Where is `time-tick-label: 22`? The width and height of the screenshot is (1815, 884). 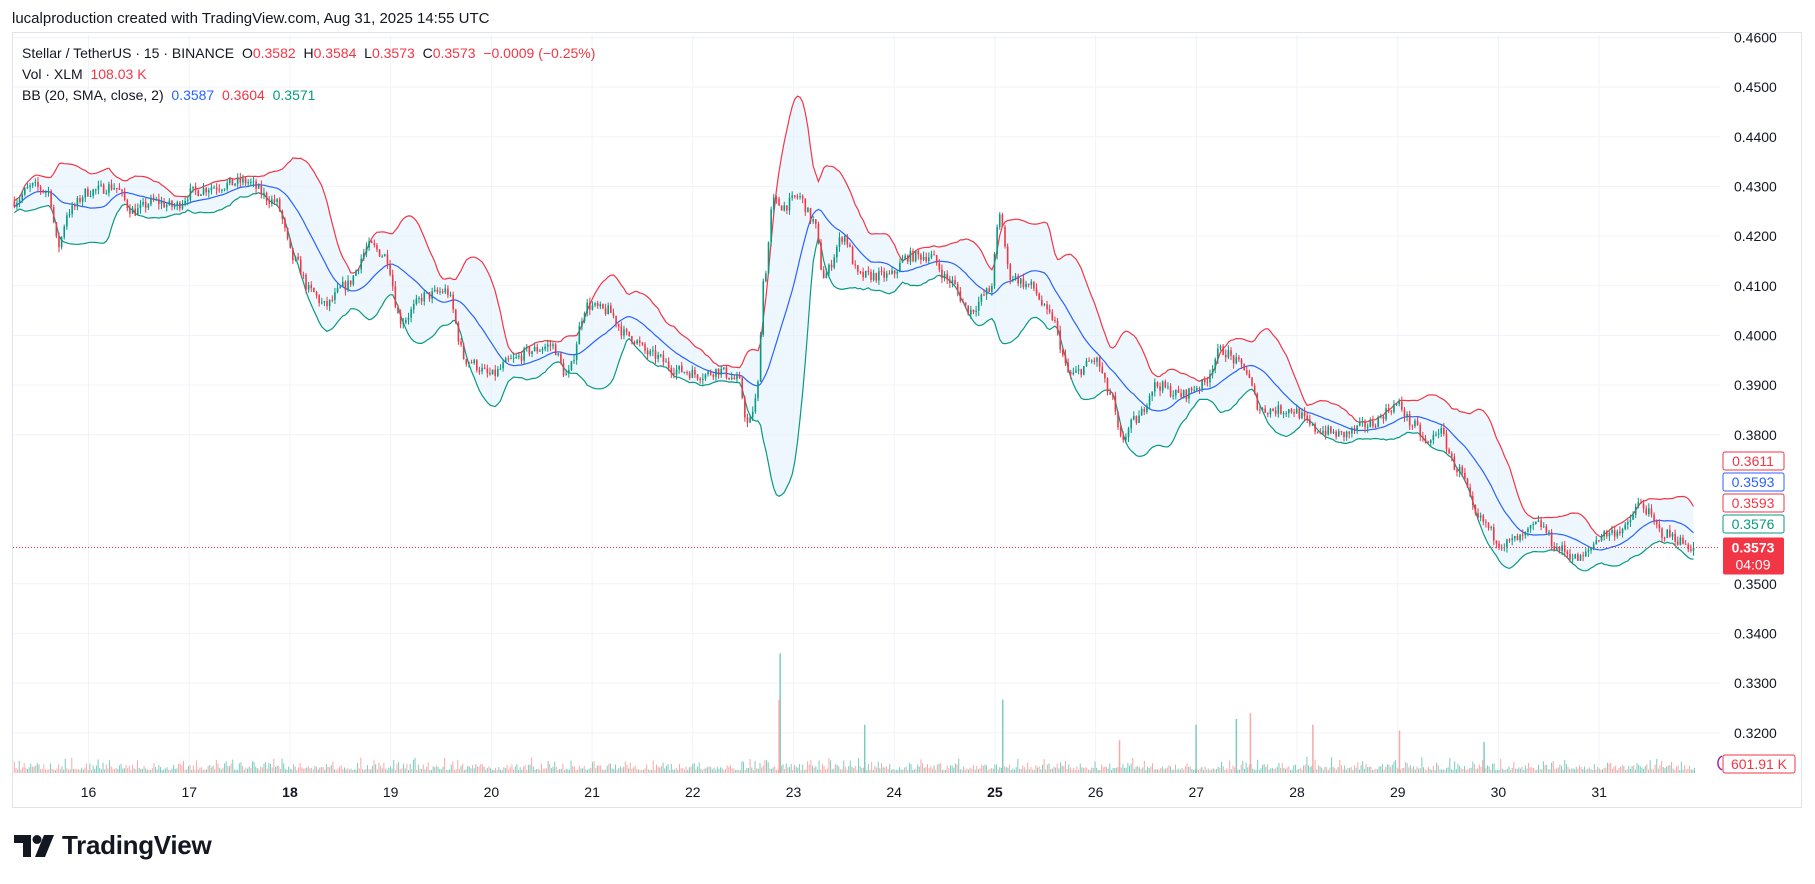
time-tick-label: 22 is located at coordinates (693, 792).